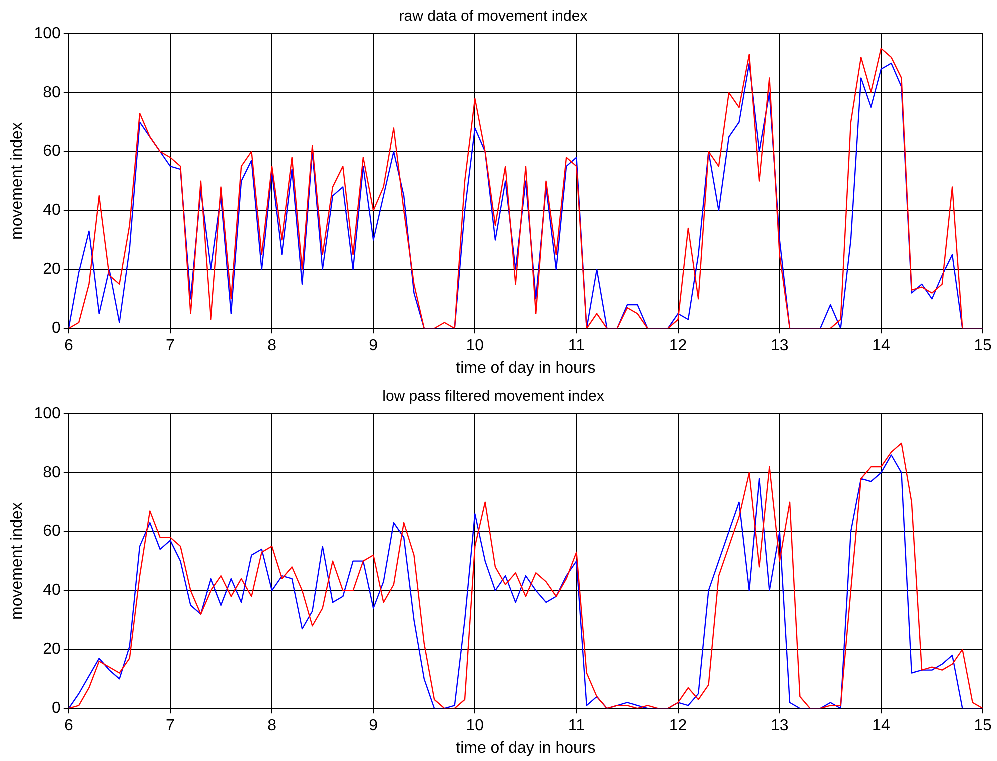 The width and height of the screenshot is (997, 761). Describe the element at coordinates (493, 17) in the screenshot. I see `chart-title: raw data of movement index` at that location.